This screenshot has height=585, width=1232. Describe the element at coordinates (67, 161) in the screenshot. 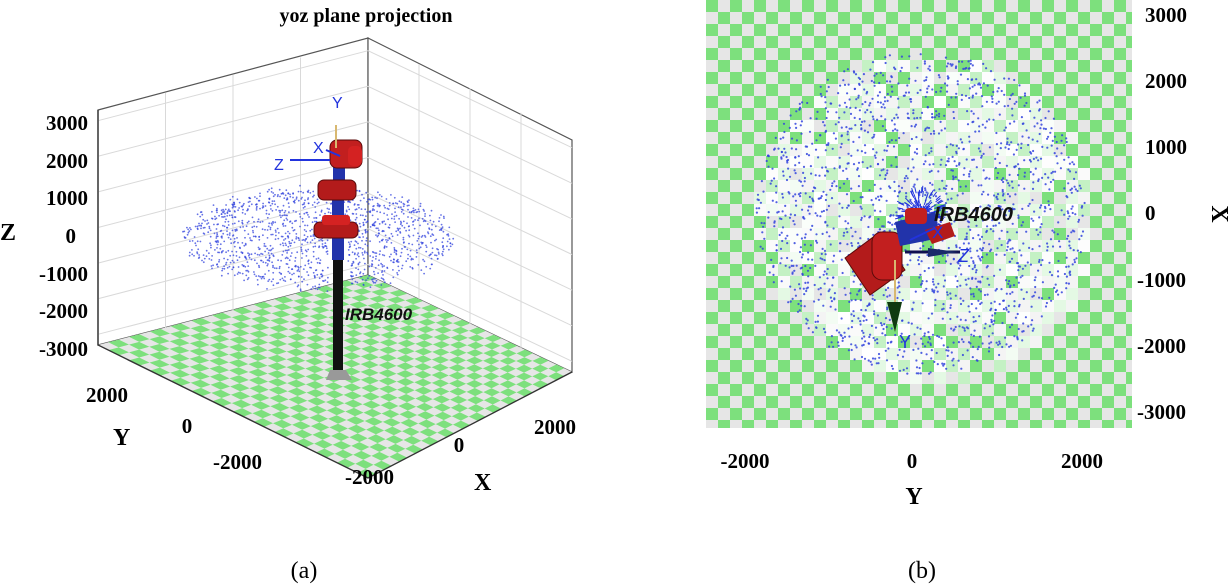

I see `z-tick: 2000` at that location.